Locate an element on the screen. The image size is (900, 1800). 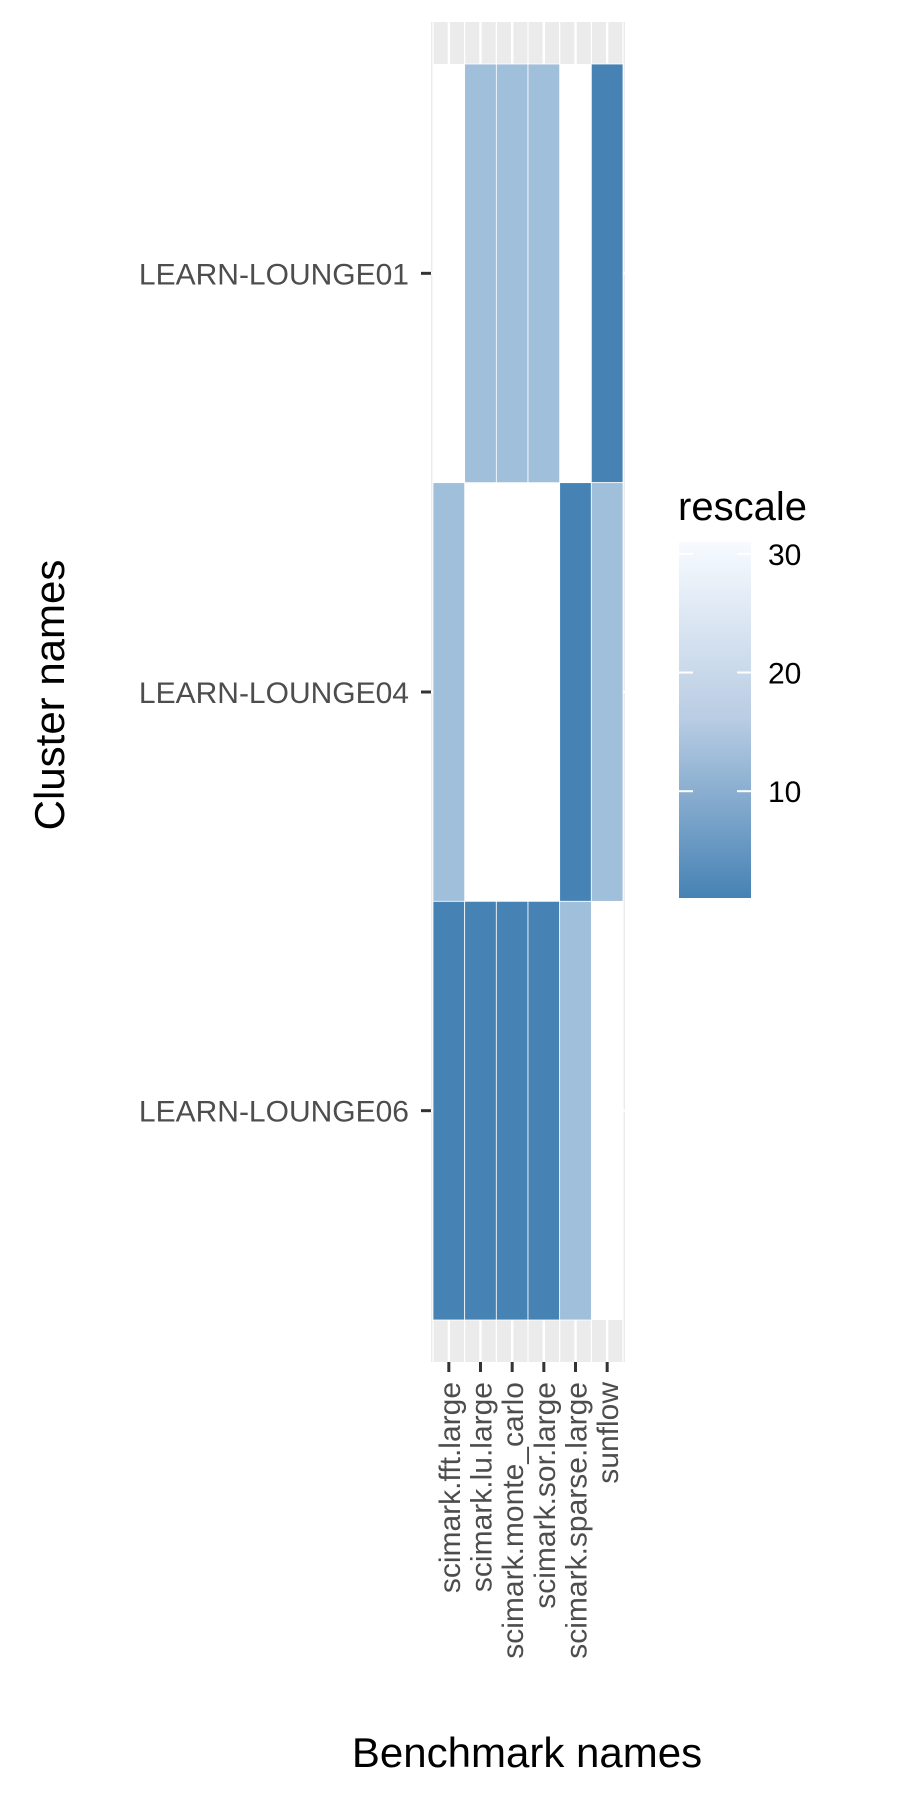
y-tick-label: LEARN-LOUNGE06 is located at coordinates (274, 1112).